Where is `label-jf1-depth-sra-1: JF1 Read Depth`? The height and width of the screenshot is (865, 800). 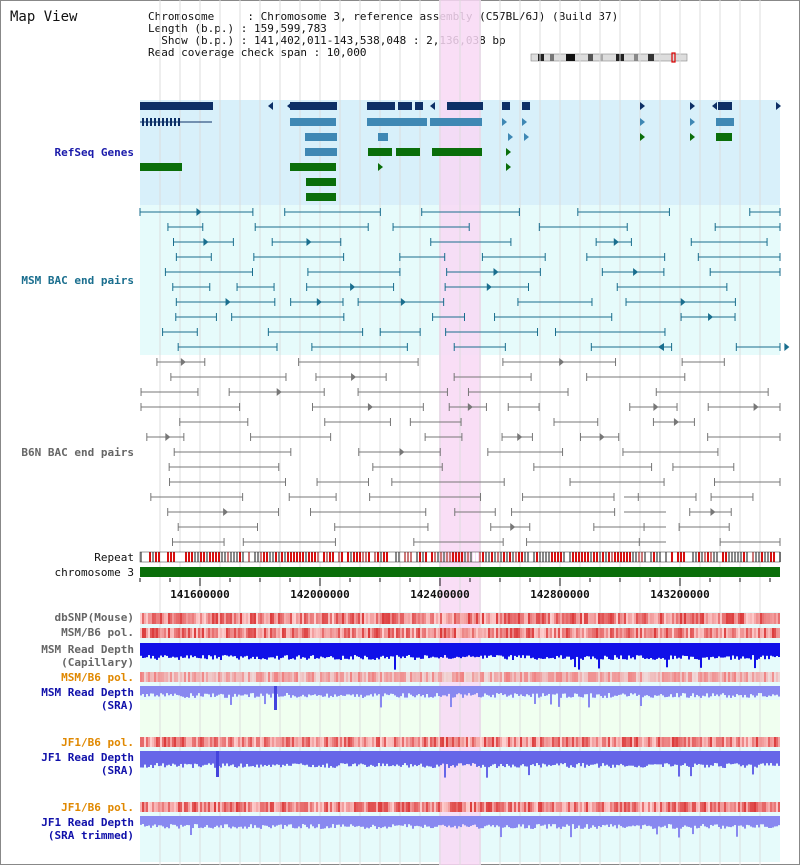 label-jf1-depth-sra-1: JF1 Read Depth is located at coordinates (87, 757).